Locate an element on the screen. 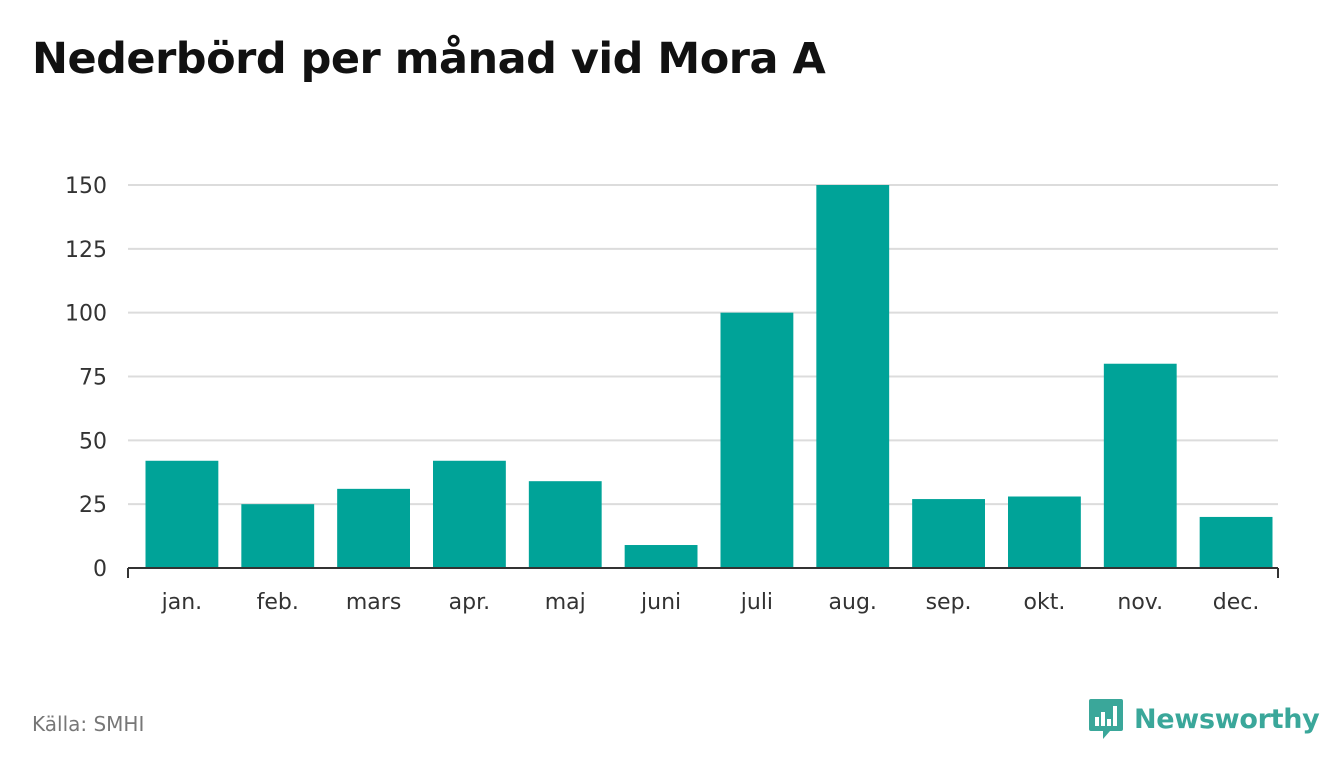 Image resolution: width=1340 pixels, height=771 pixels. x-tick-label: juni is located at coordinates (660, 602).